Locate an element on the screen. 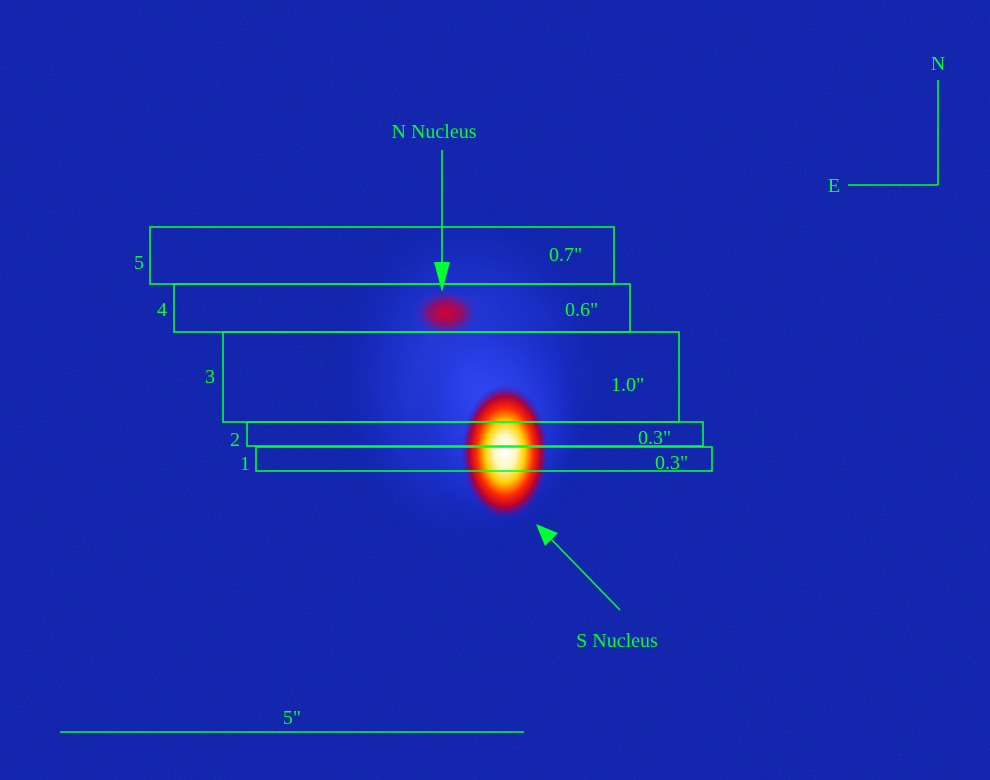 This screenshot has width=990, height=780. s-nucleus-arrow-shaft is located at coordinates (585, 574).